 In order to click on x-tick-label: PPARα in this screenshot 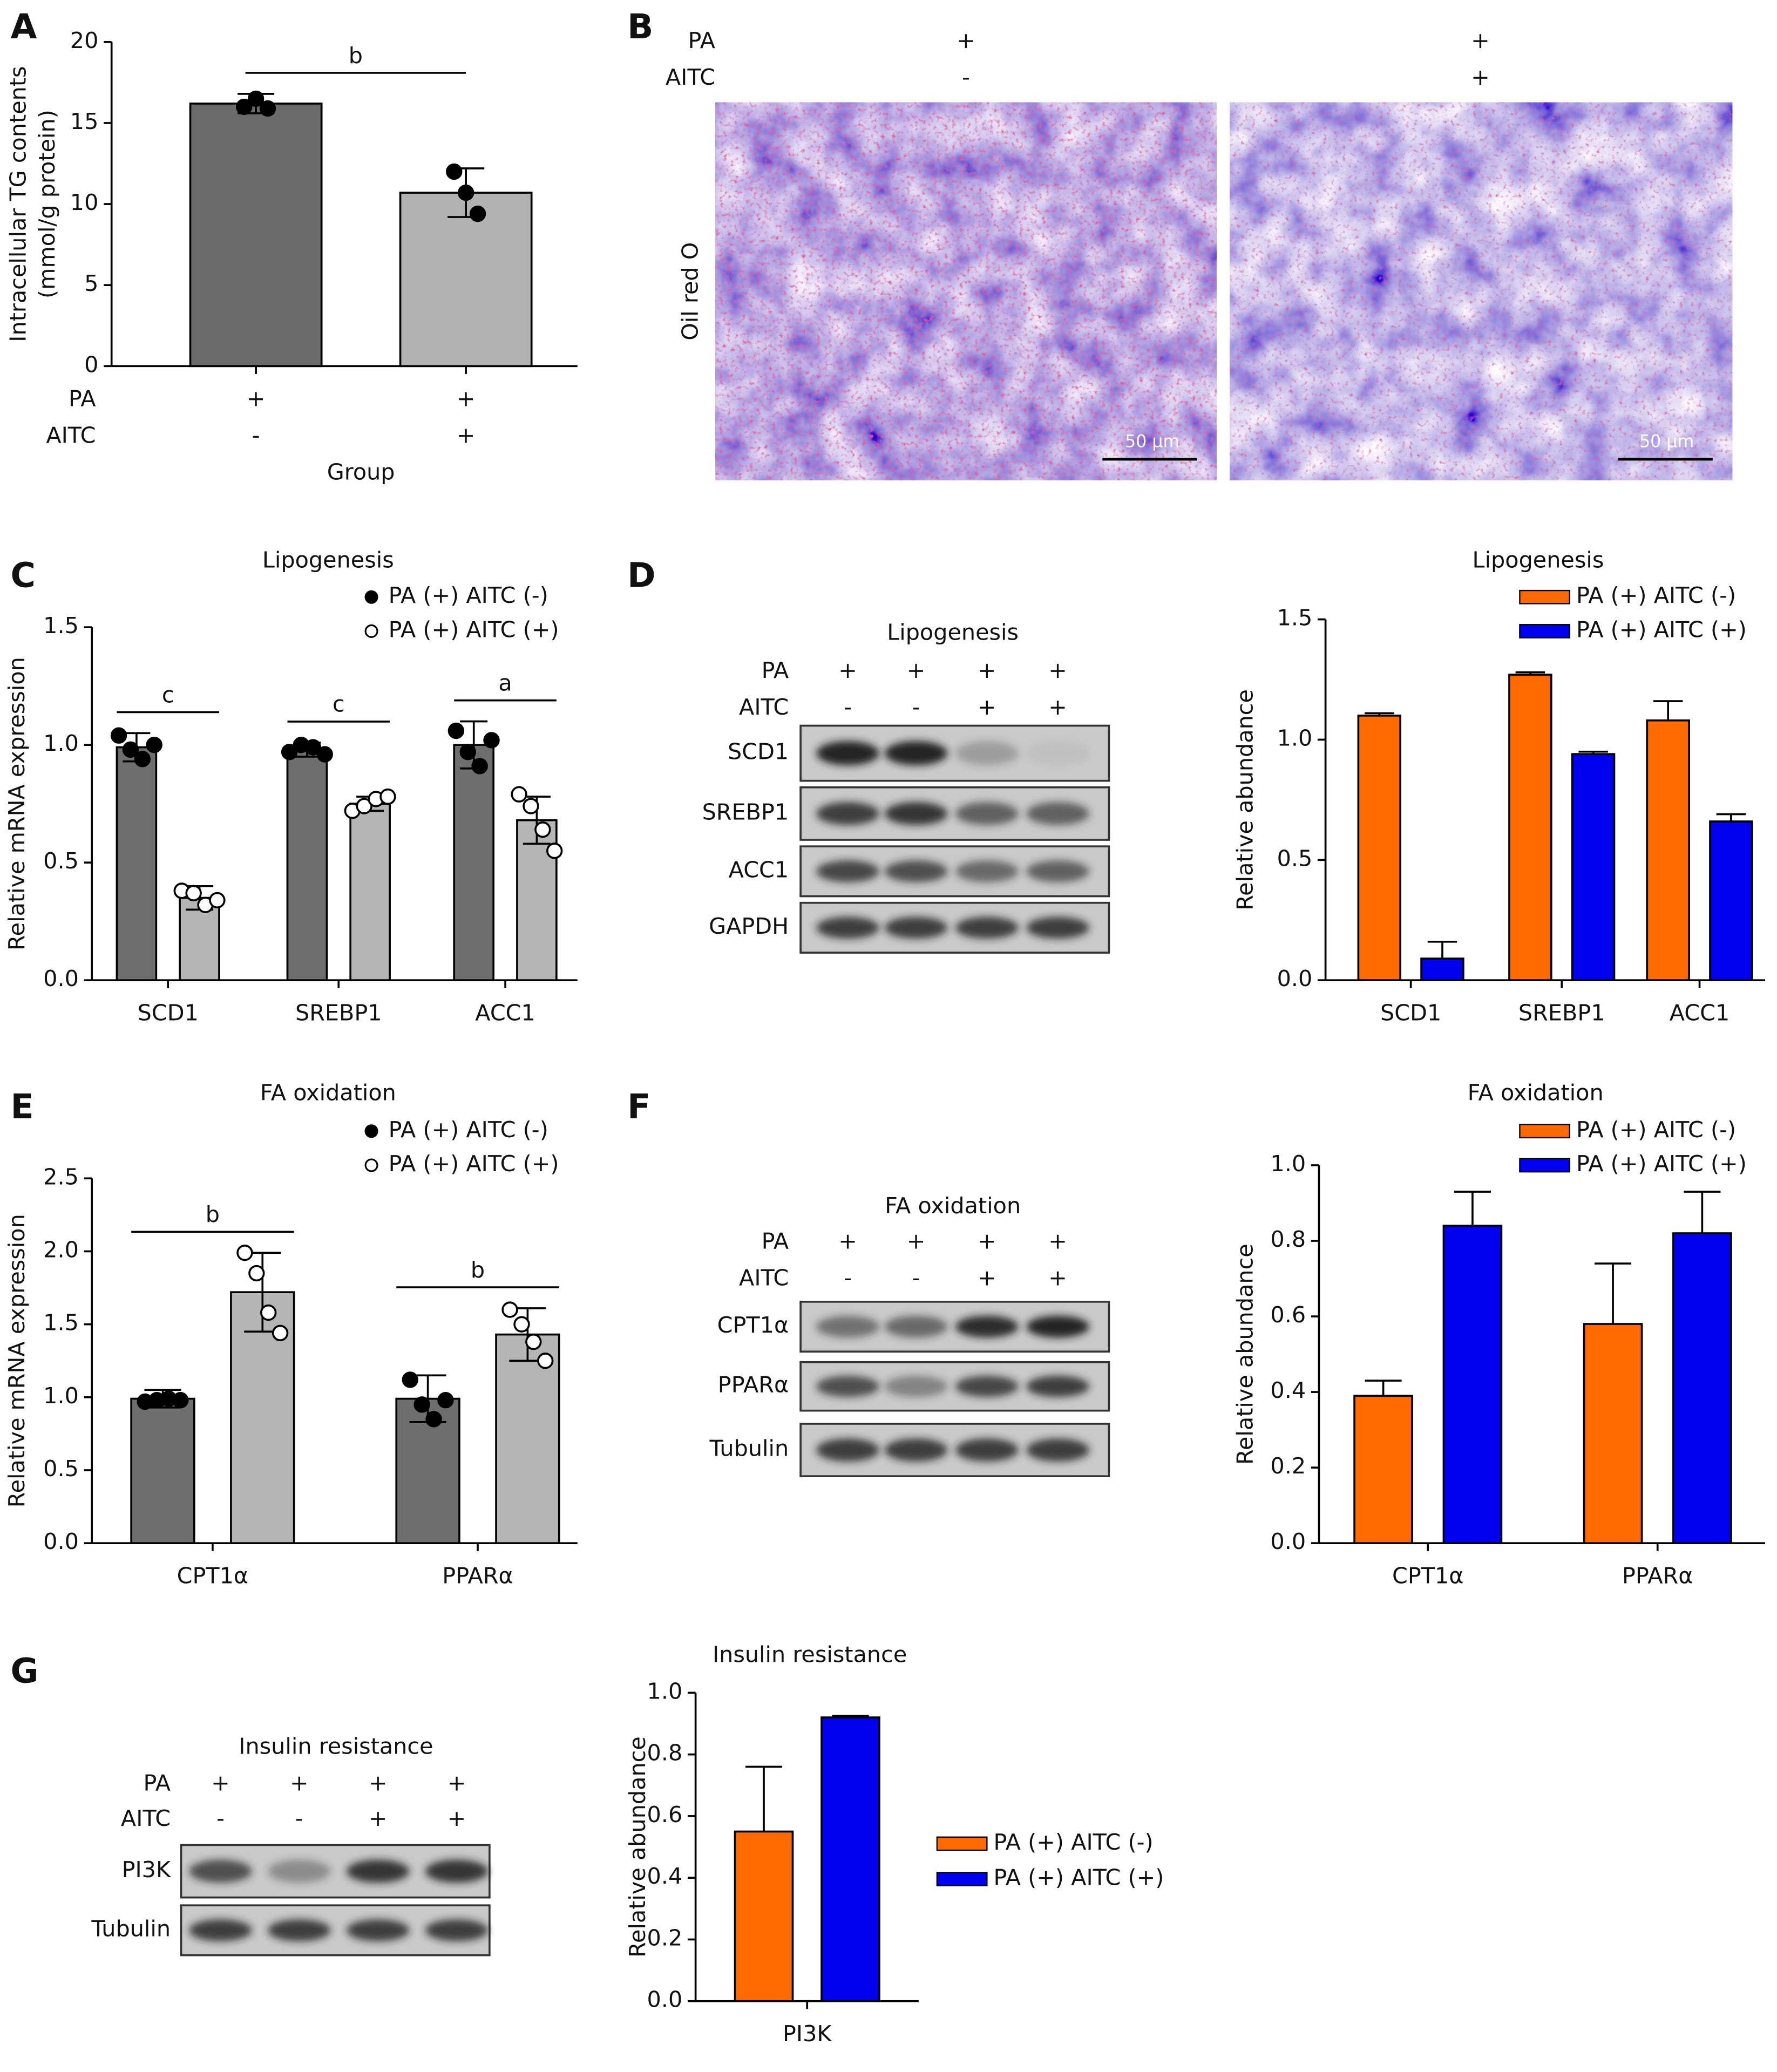, I will do `click(477, 1575)`.